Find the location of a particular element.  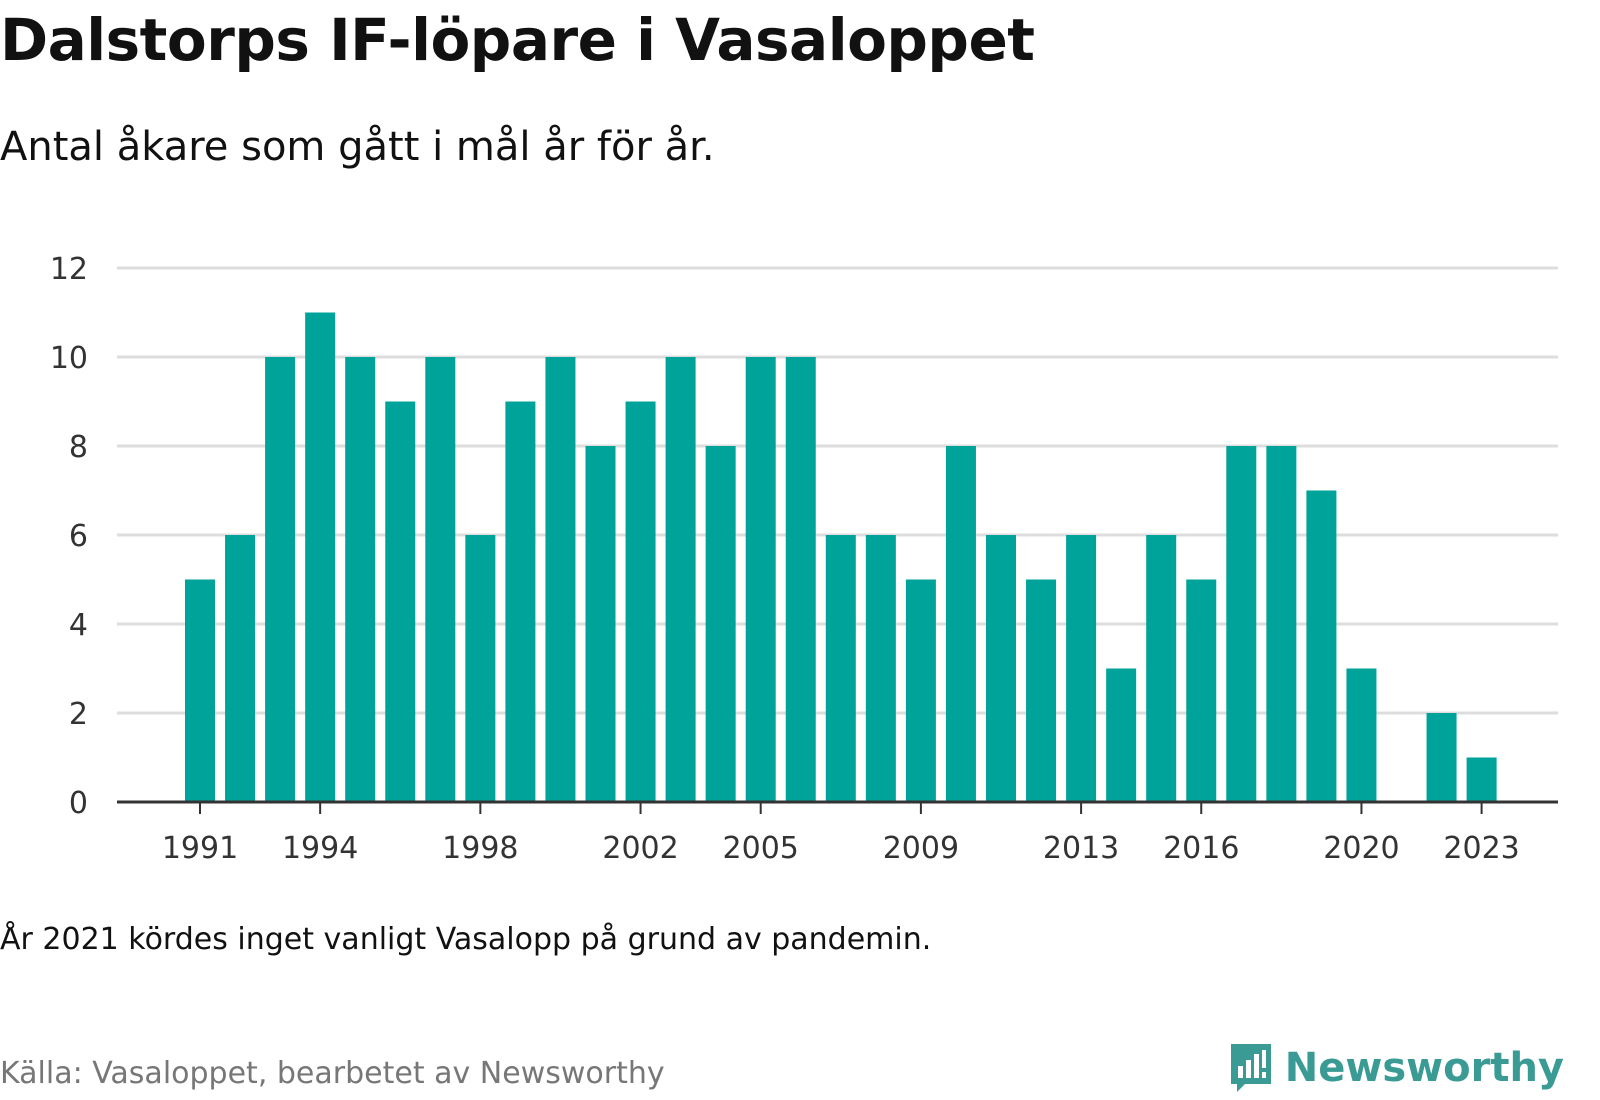

x-axis: 1991 1994 1998 2002 2005 2009 2013 2016 2020 2023 is located at coordinates (837, 833).